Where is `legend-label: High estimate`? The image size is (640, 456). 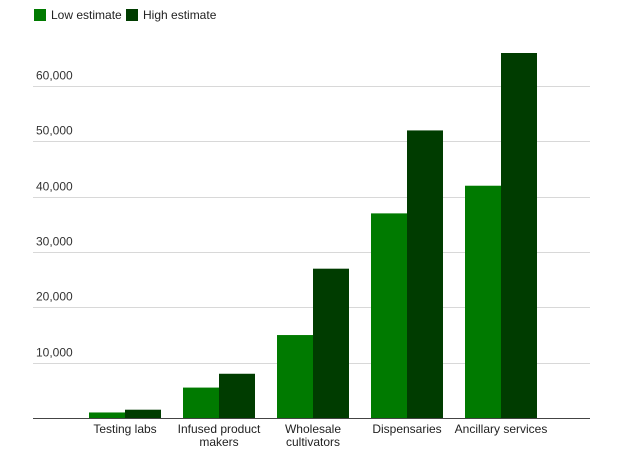
legend-label: High estimate is located at coordinates (180, 15).